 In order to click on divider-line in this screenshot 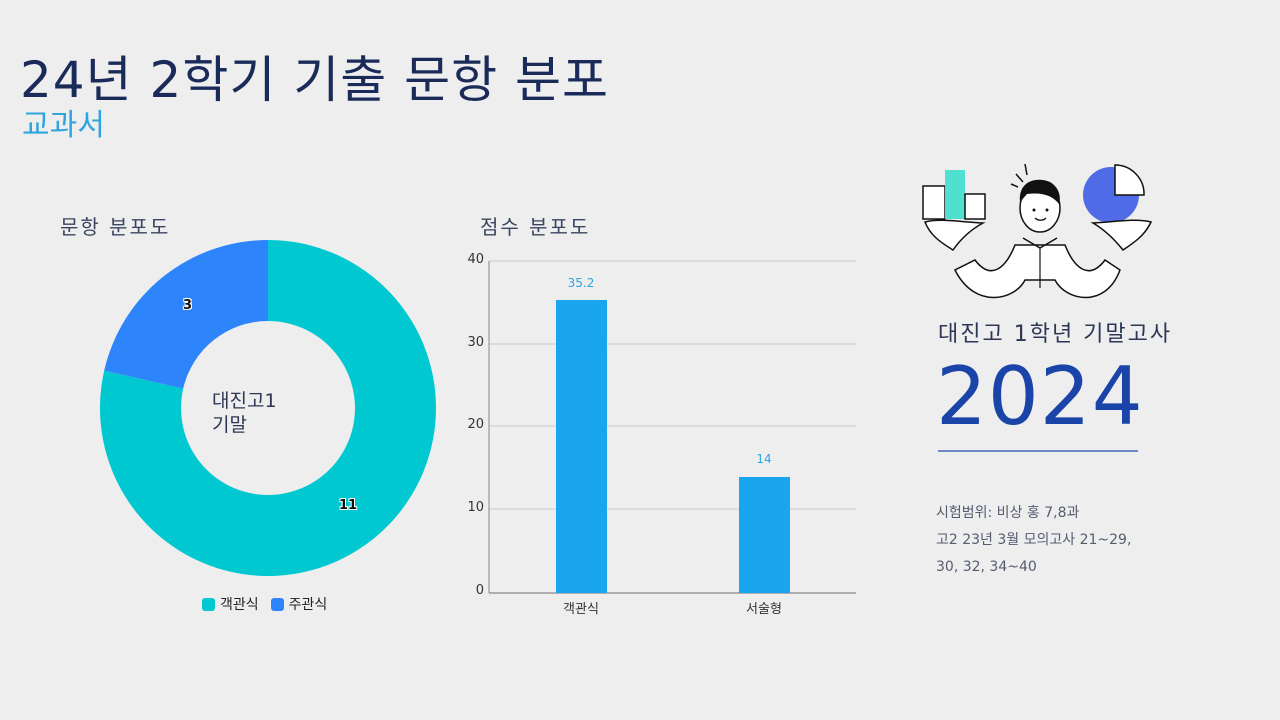, I will do `click(1038, 451)`.